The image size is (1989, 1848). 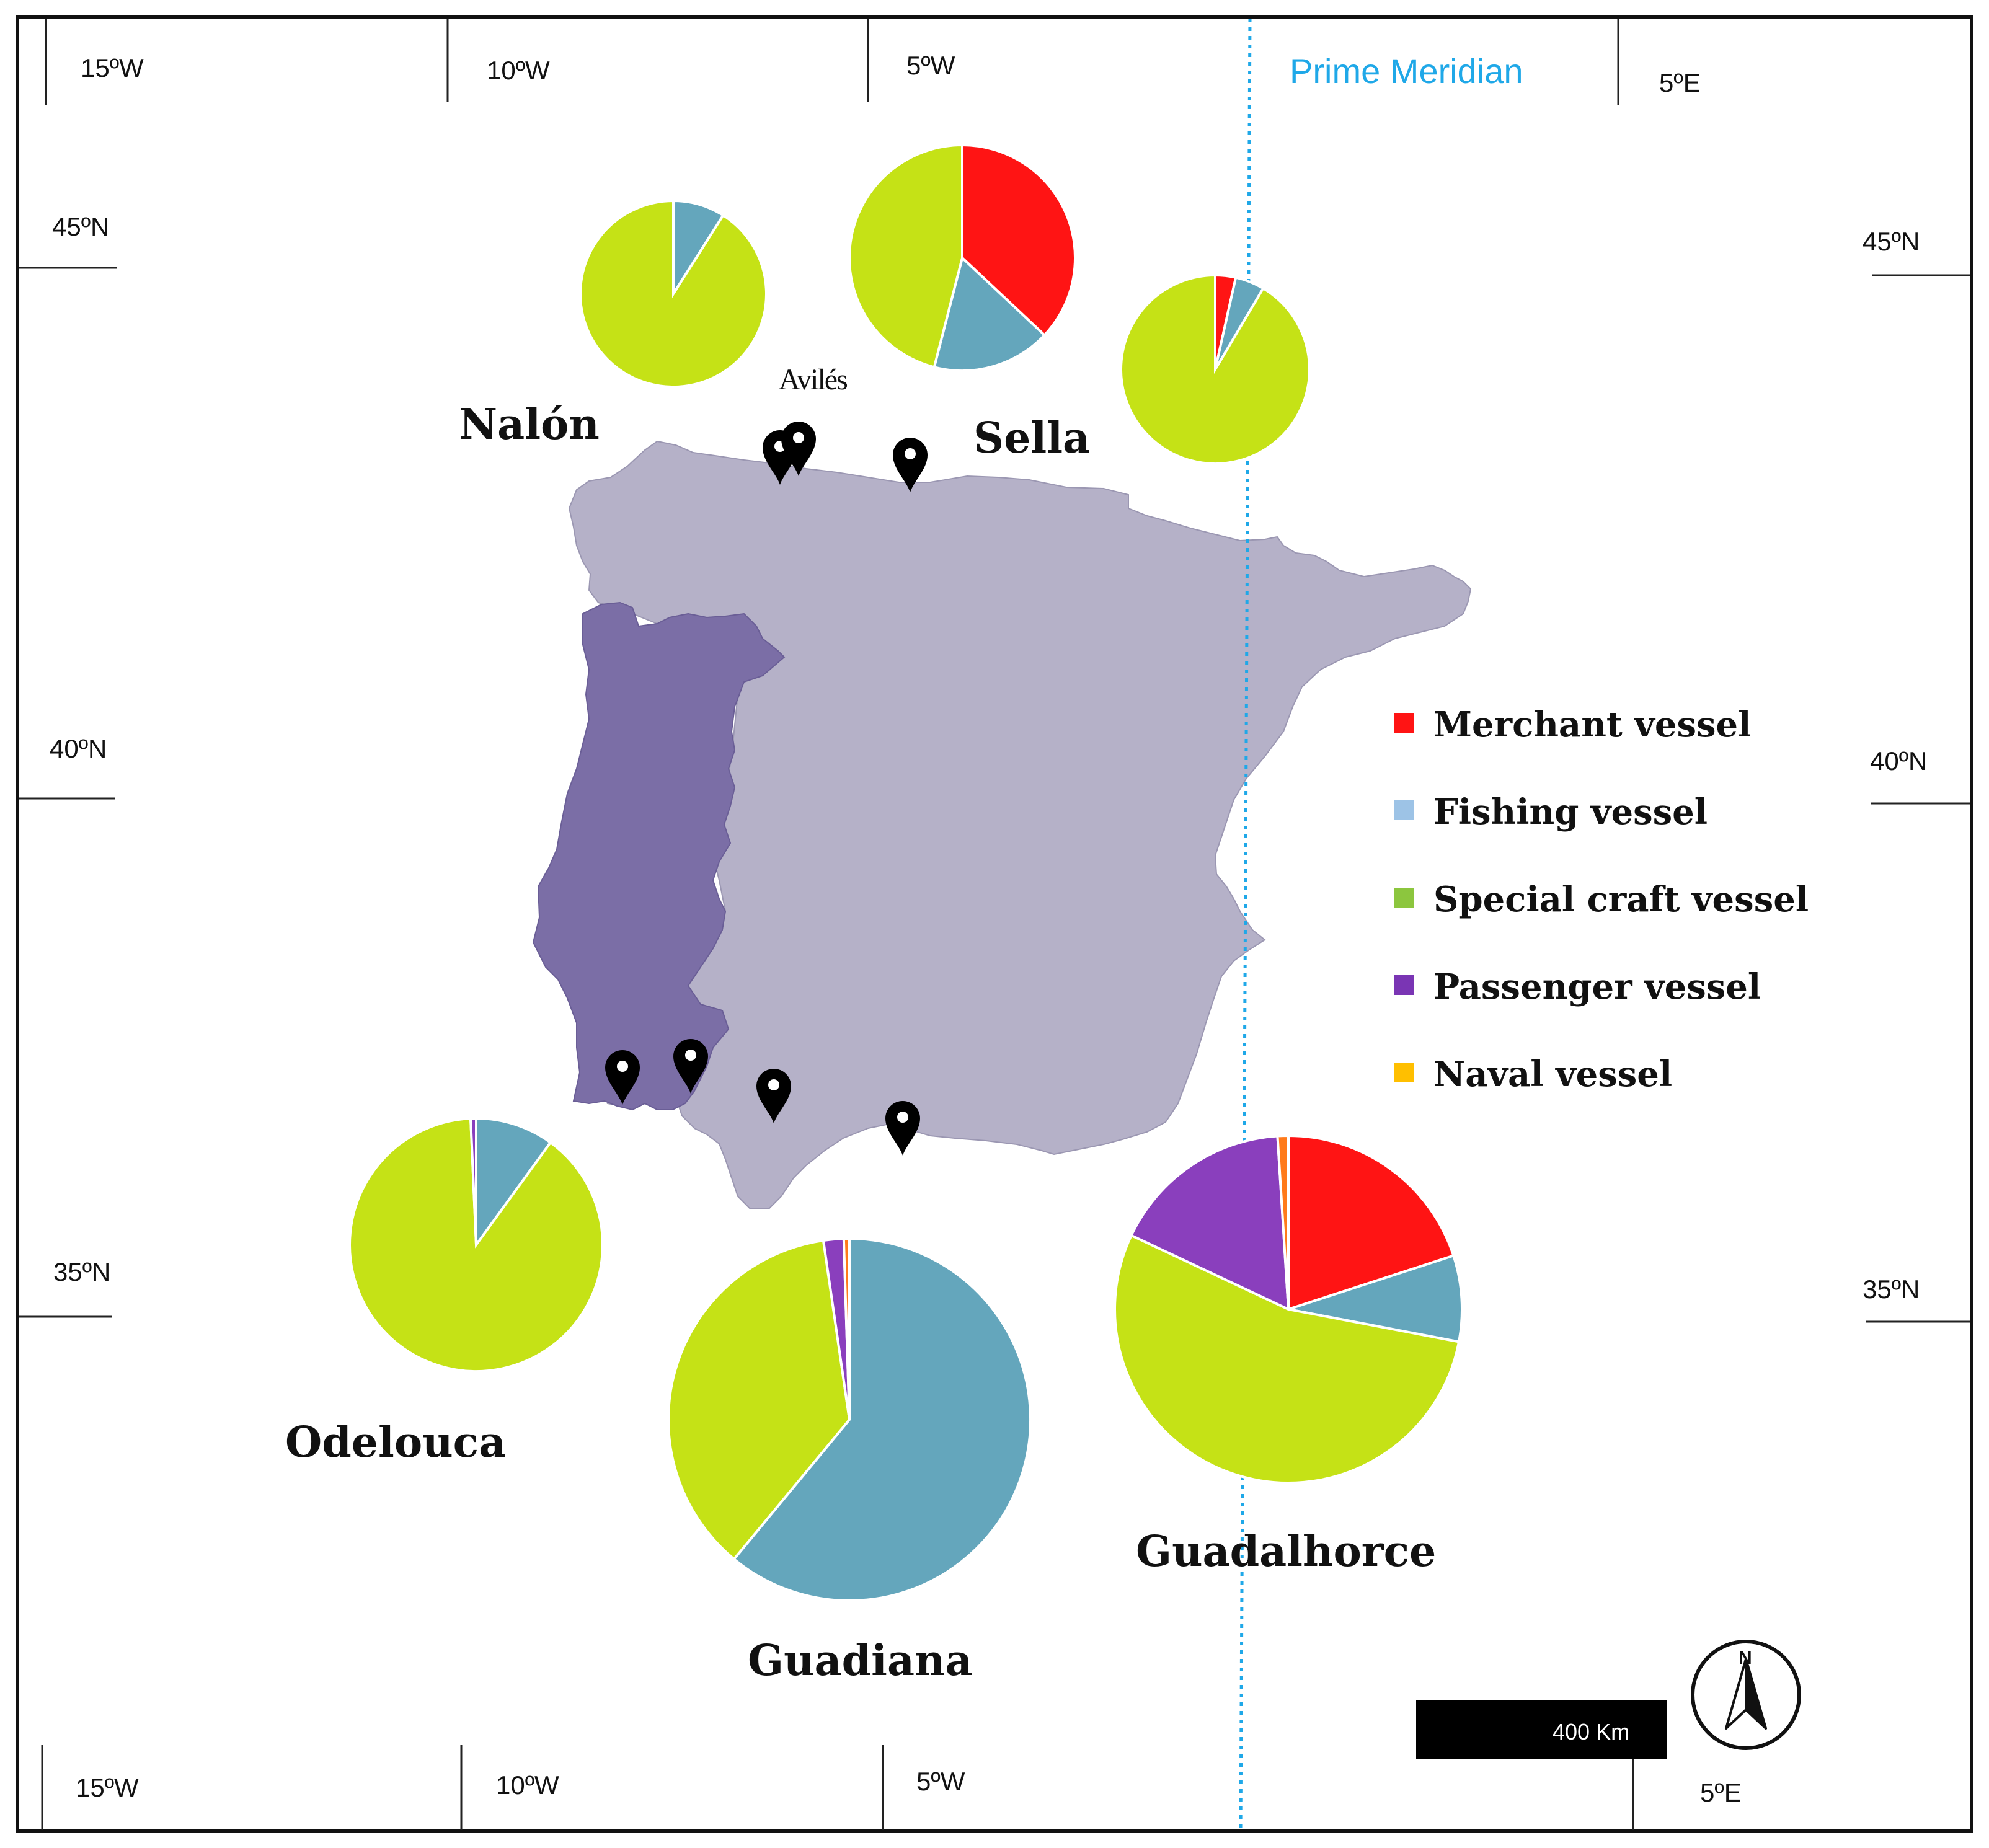 What do you see at coordinates (68, 792) in the screenshot?
I see `left-latitude-ticks` at bounding box center [68, 792].